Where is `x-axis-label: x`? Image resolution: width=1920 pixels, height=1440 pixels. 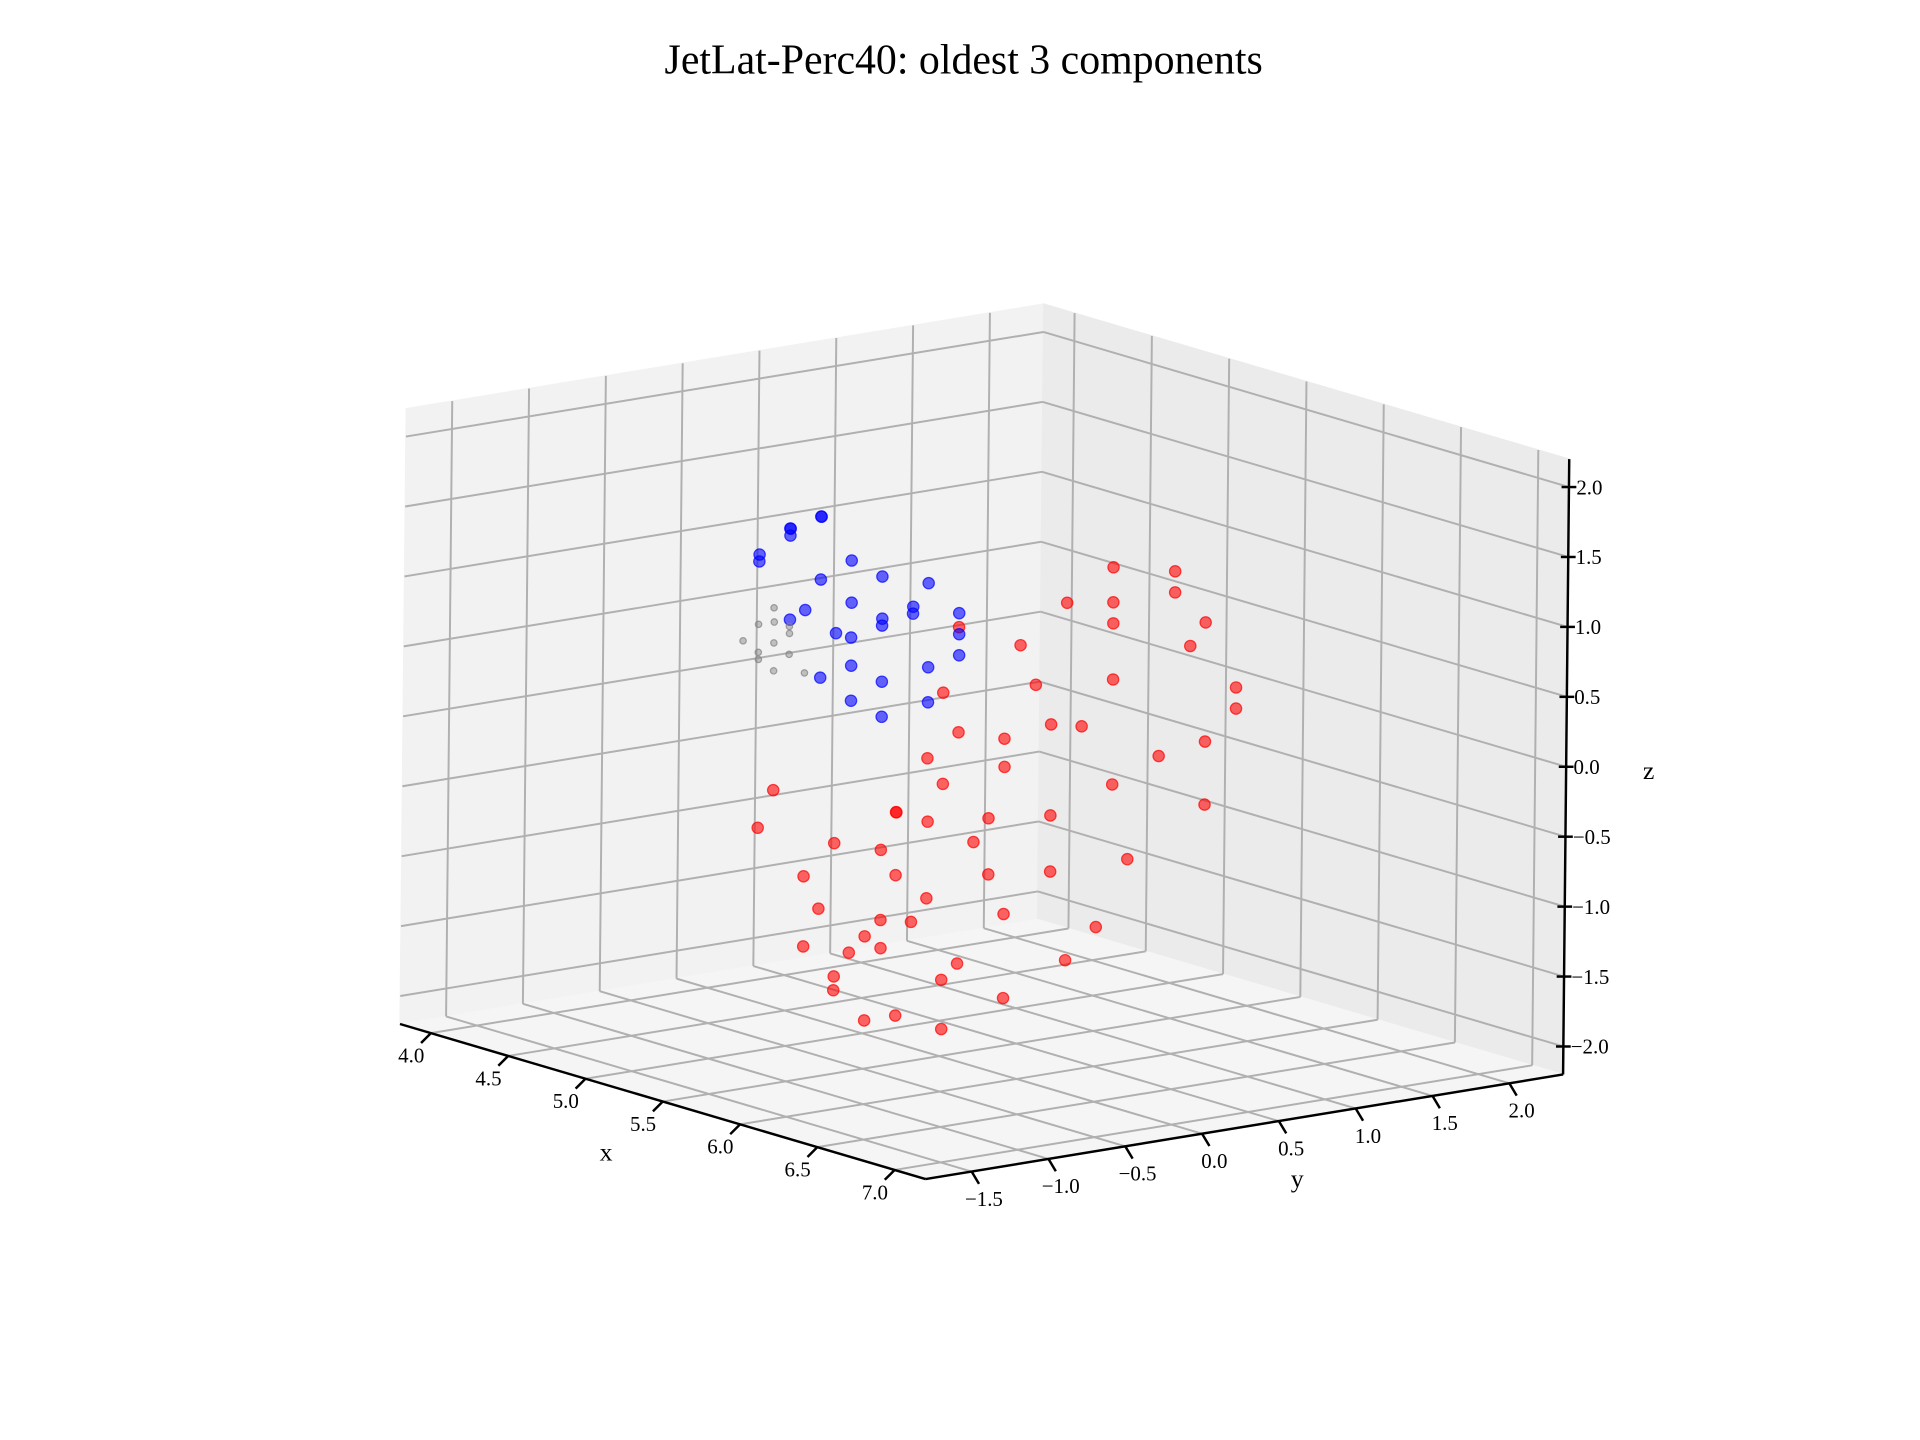 x-axis-label: x is located at coordinates (606, 1151).